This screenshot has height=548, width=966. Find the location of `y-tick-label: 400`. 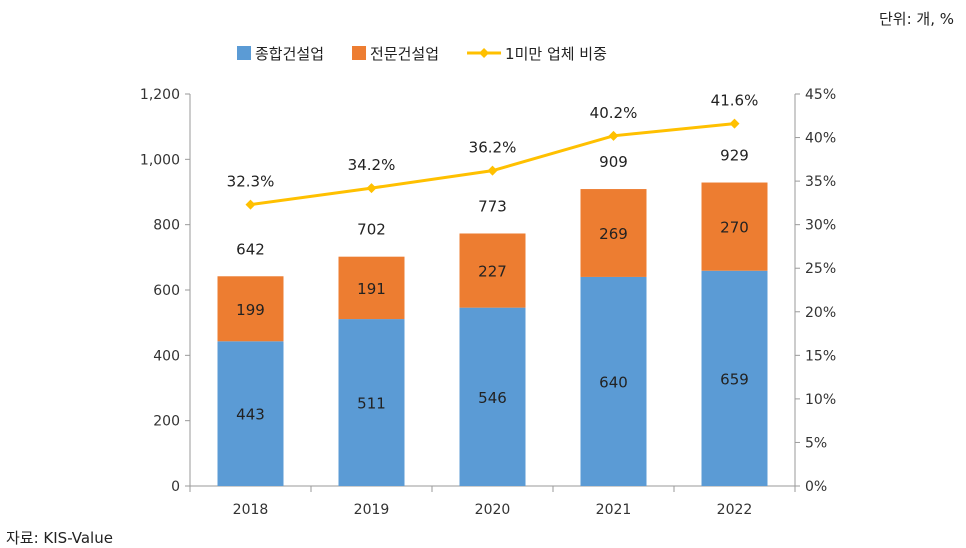

y-tick-label: 400 is located at coordinates (166, 356).